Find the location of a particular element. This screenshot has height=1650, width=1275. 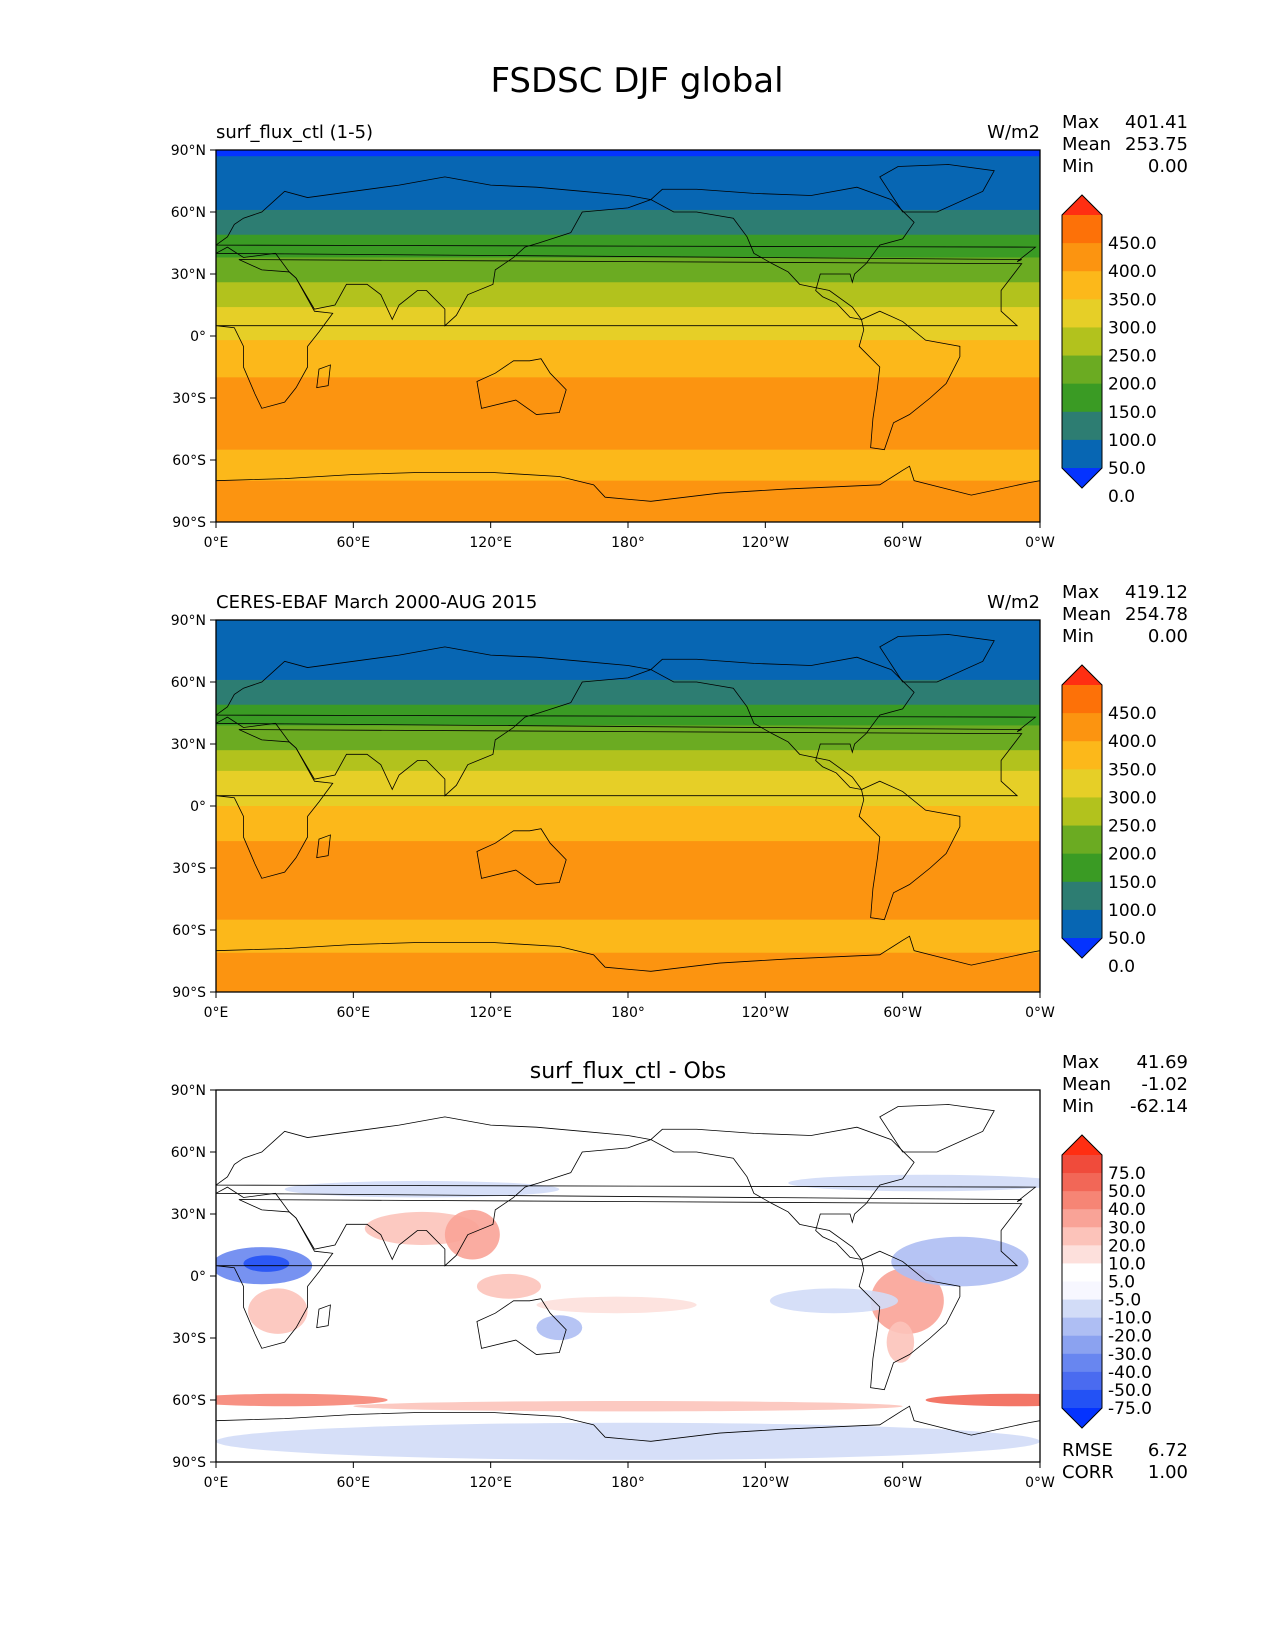

stat-mean-value: 254.78 is located at coordinates (1156, 614).